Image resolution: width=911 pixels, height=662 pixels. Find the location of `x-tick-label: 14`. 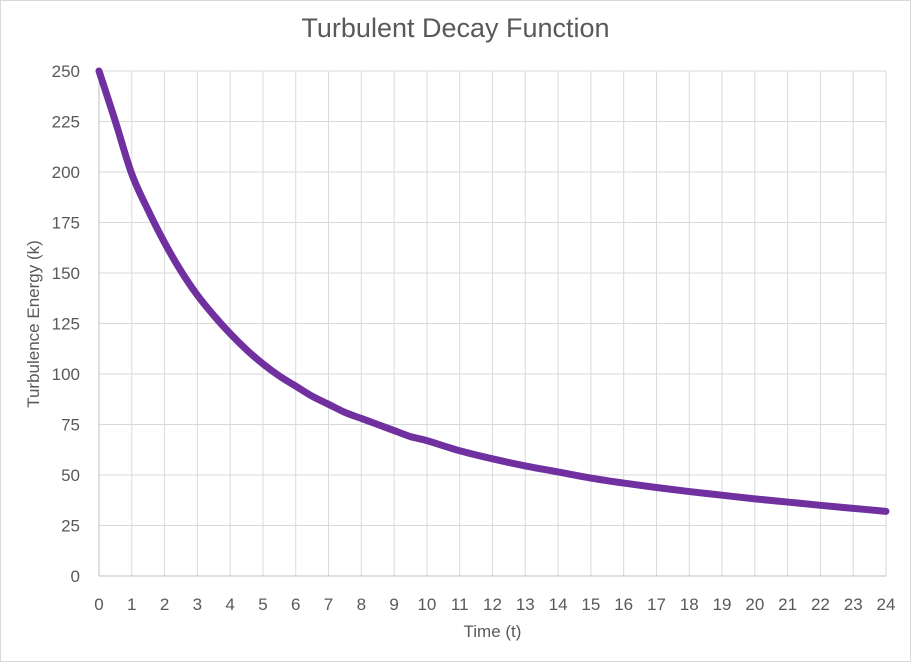

x-tick-label: 14 is located at coordinates (558, 604).